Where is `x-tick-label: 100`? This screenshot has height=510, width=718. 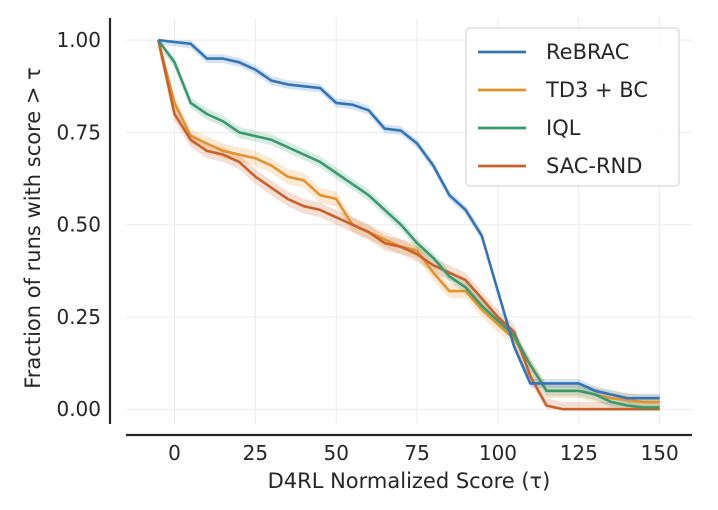 x-tick-label: 100 is located at coordinates (498, 453).